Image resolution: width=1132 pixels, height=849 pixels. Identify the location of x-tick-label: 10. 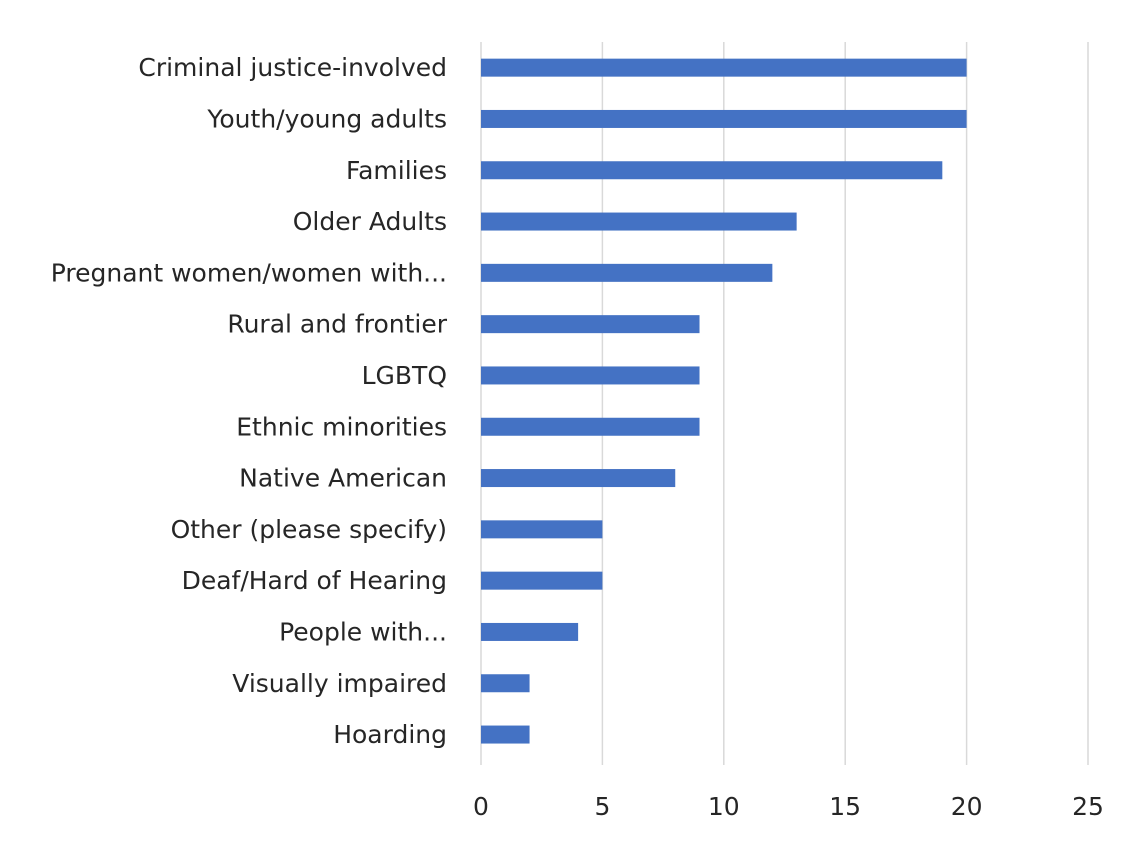
(724, 806).